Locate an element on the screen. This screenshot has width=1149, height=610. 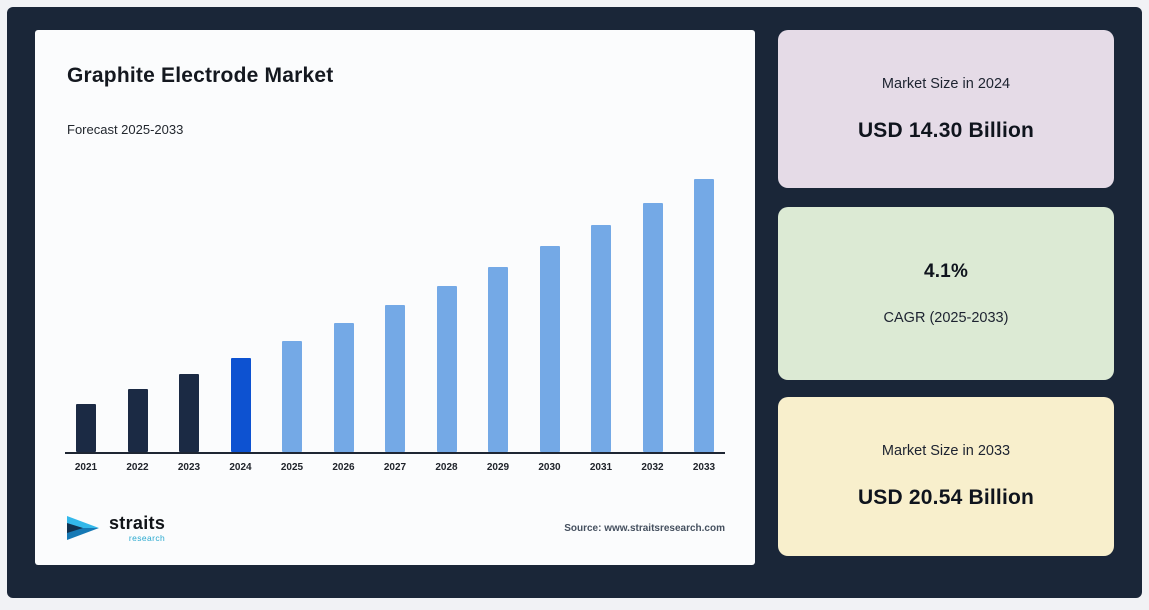
bar-column-2027 is located at coordinates (395, 309).